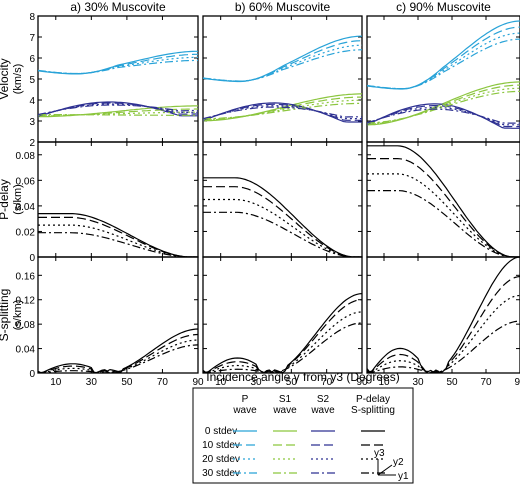  Describe the element at coordinates (379, 453) in the screenshot. I see `axis-icon-y3: y3` at that location.